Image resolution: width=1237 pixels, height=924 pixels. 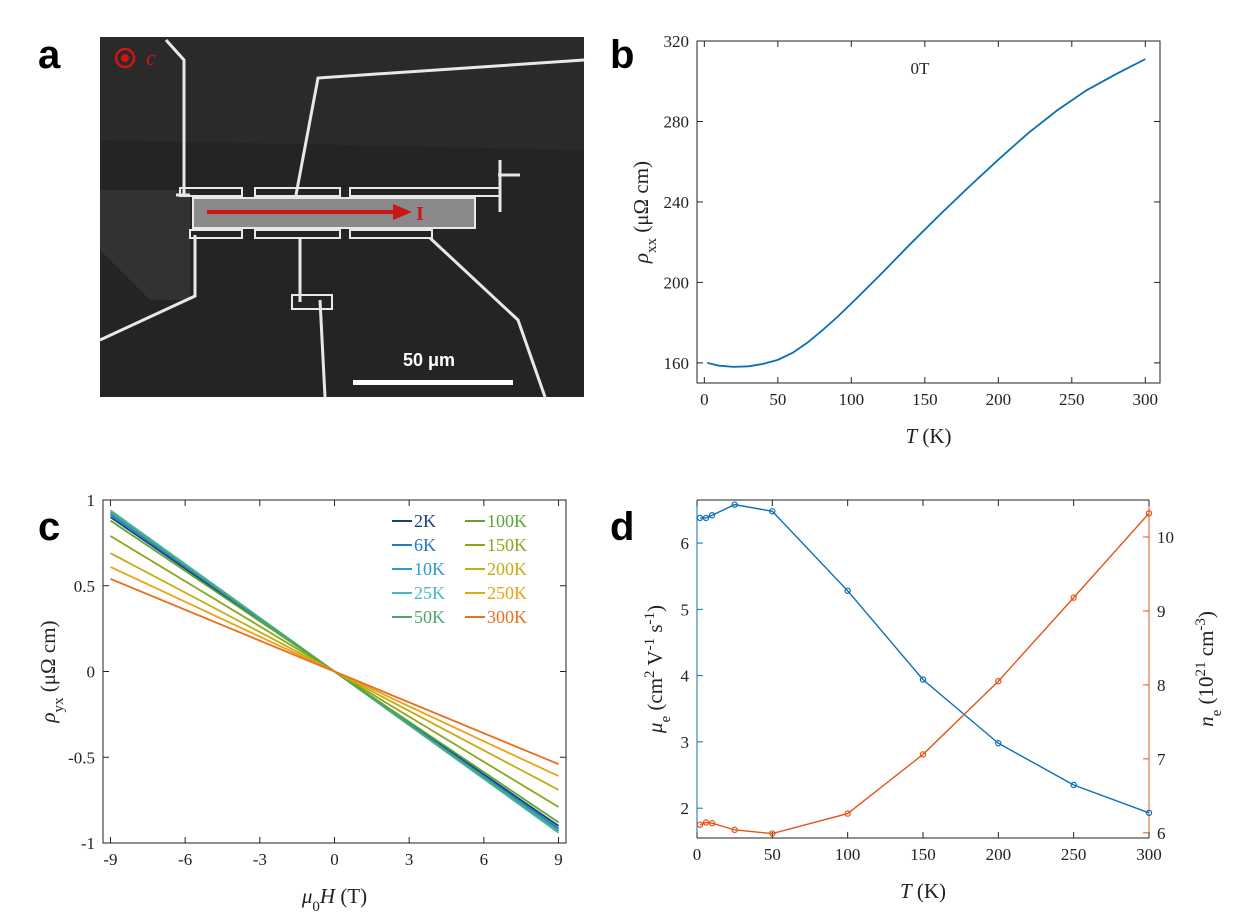 I want to click on y-tick-label: -0.5, so click(x=81, y=757).